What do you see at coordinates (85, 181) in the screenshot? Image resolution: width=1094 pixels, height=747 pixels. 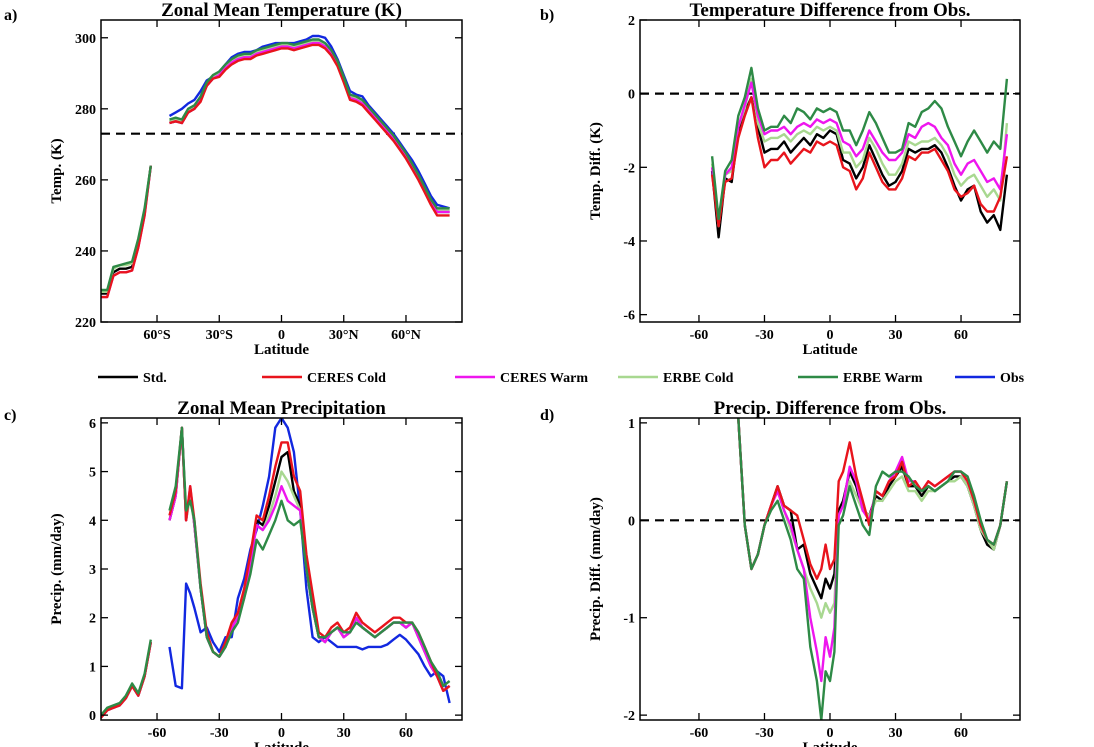 I see `y-tick-label: 260` at bounding box center [85, 181].